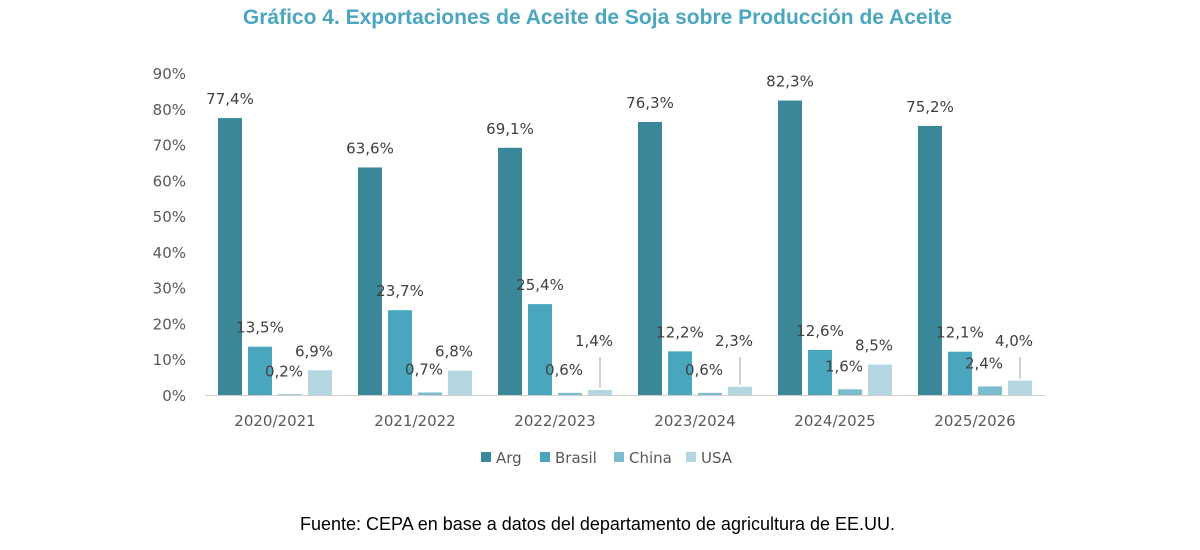 The width and height of the screenshot is (1200, 550). What do you see at coordinates (554, 421) in the screenshot?
I see `x-tick-label: 2022/2023` at bounding box center [554, 421].